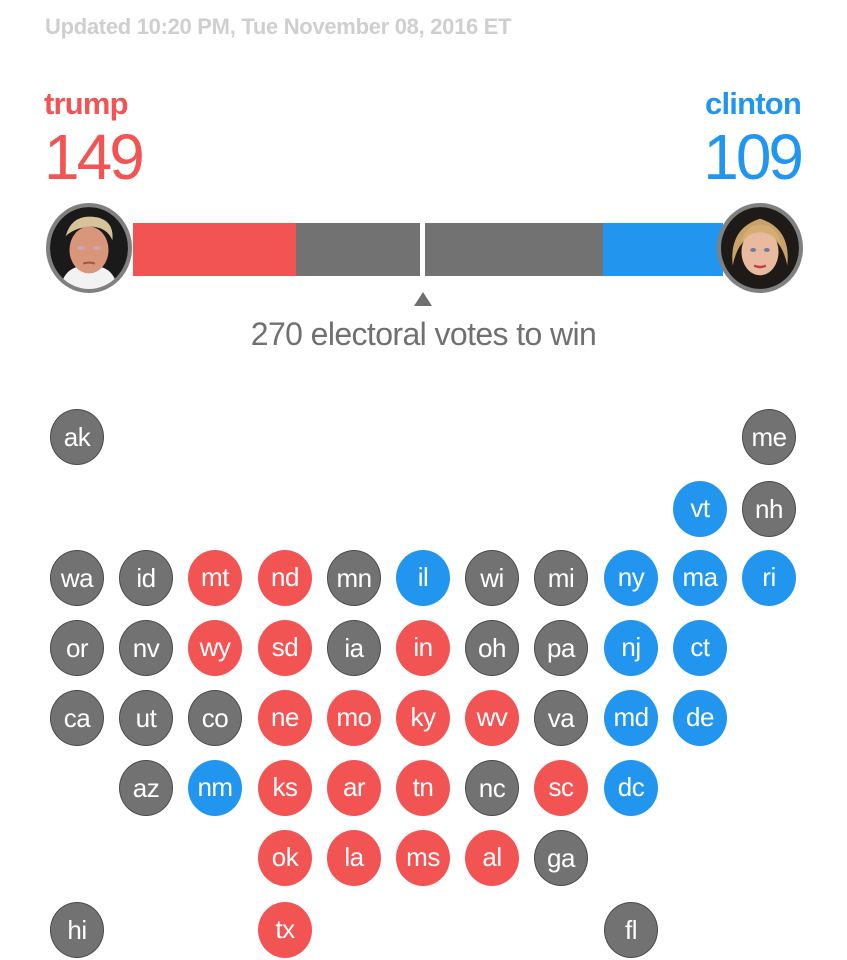  I want to click on state-tile-ky: ky, so click(423, 718).